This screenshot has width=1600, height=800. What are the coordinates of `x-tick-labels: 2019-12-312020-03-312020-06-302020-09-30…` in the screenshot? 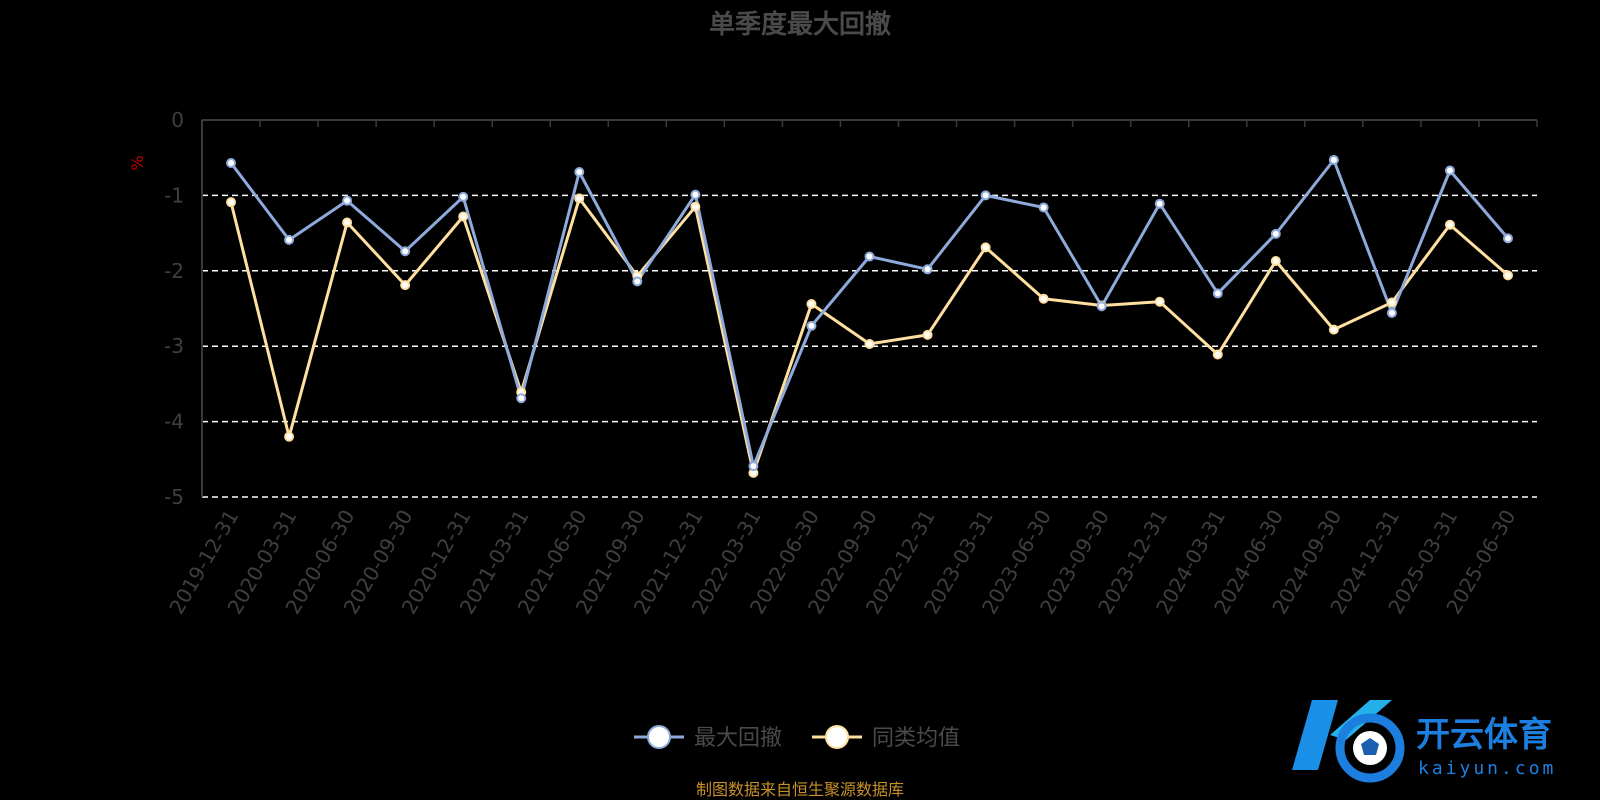 It's located at (842, 561).